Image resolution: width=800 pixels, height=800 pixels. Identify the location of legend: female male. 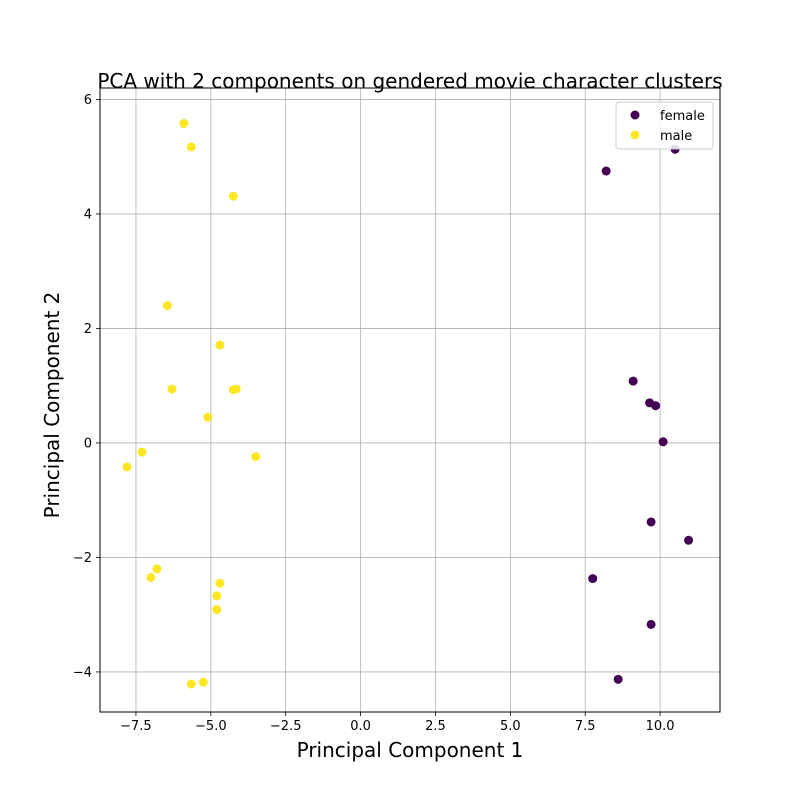
(664, 125).